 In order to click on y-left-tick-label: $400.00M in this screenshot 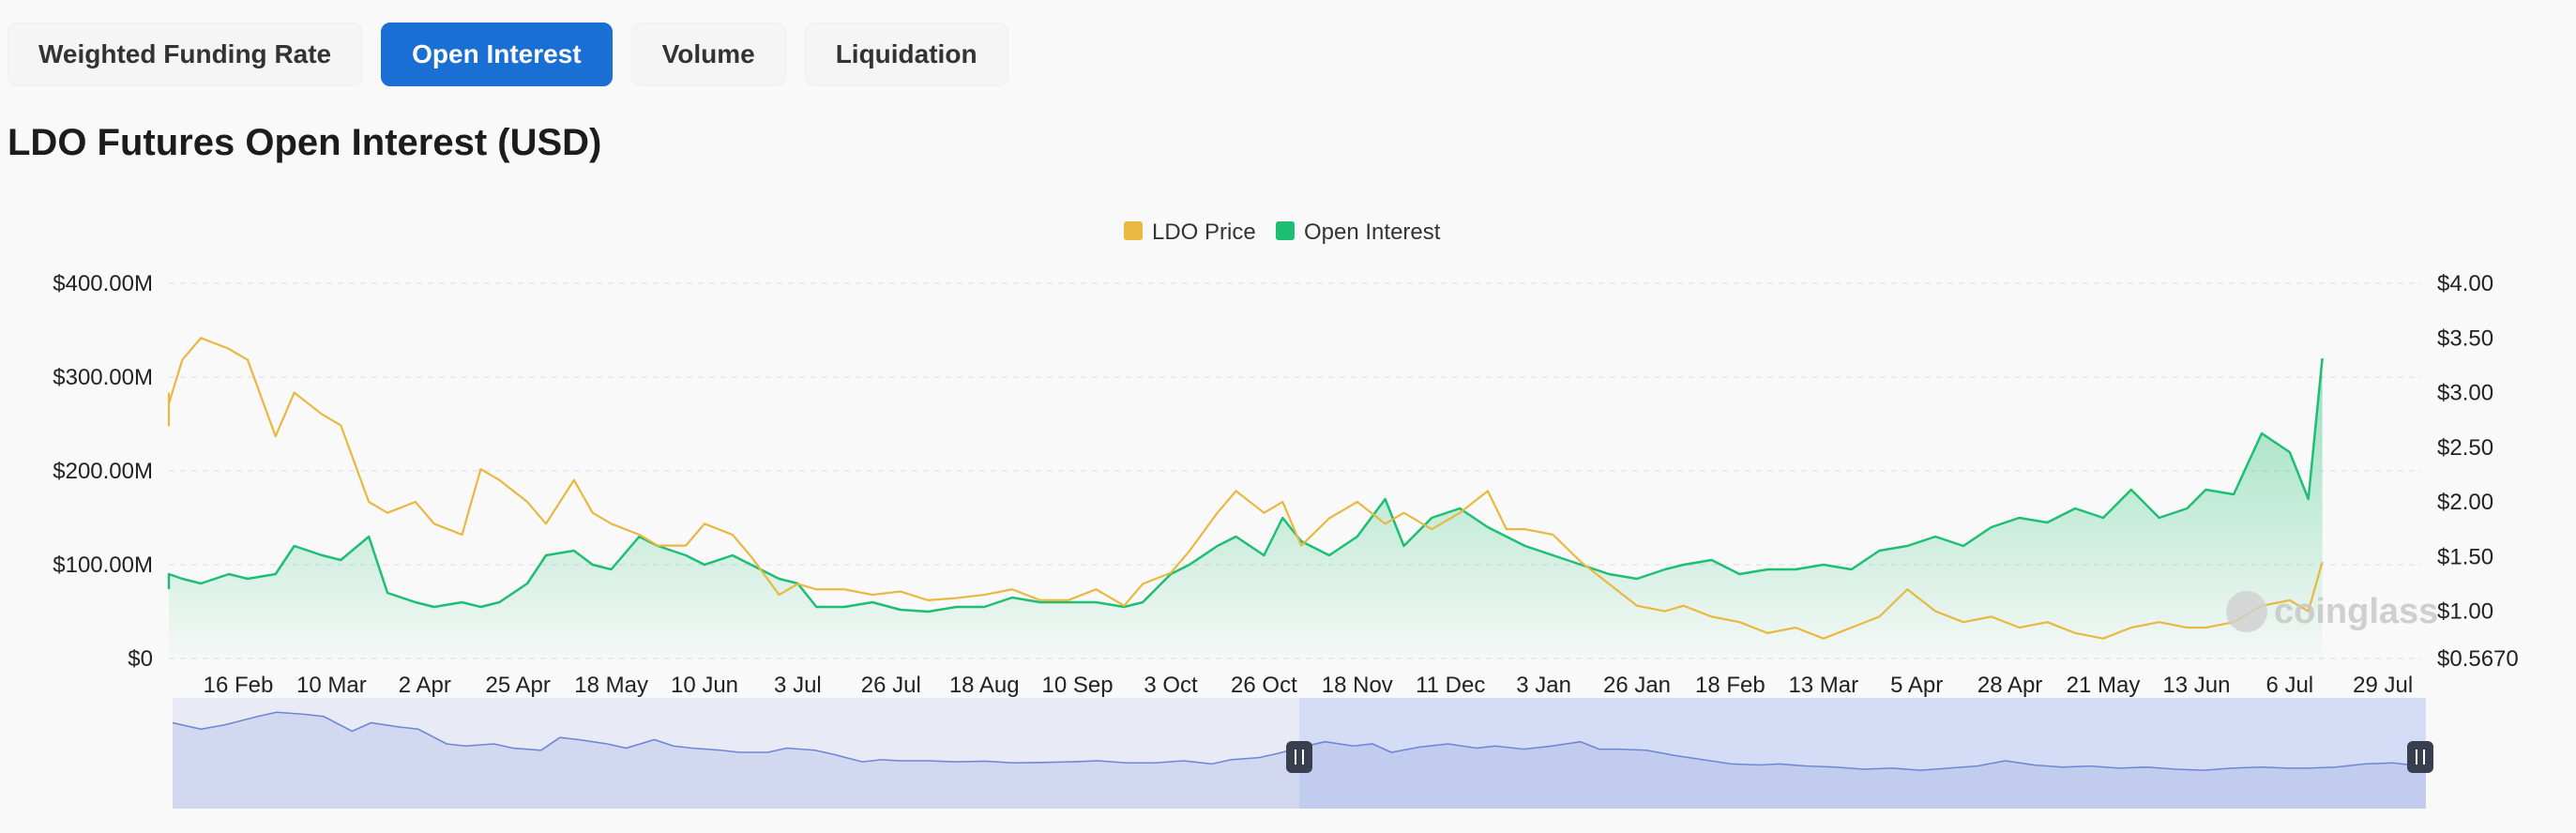, I will do `click(103, 283)`.